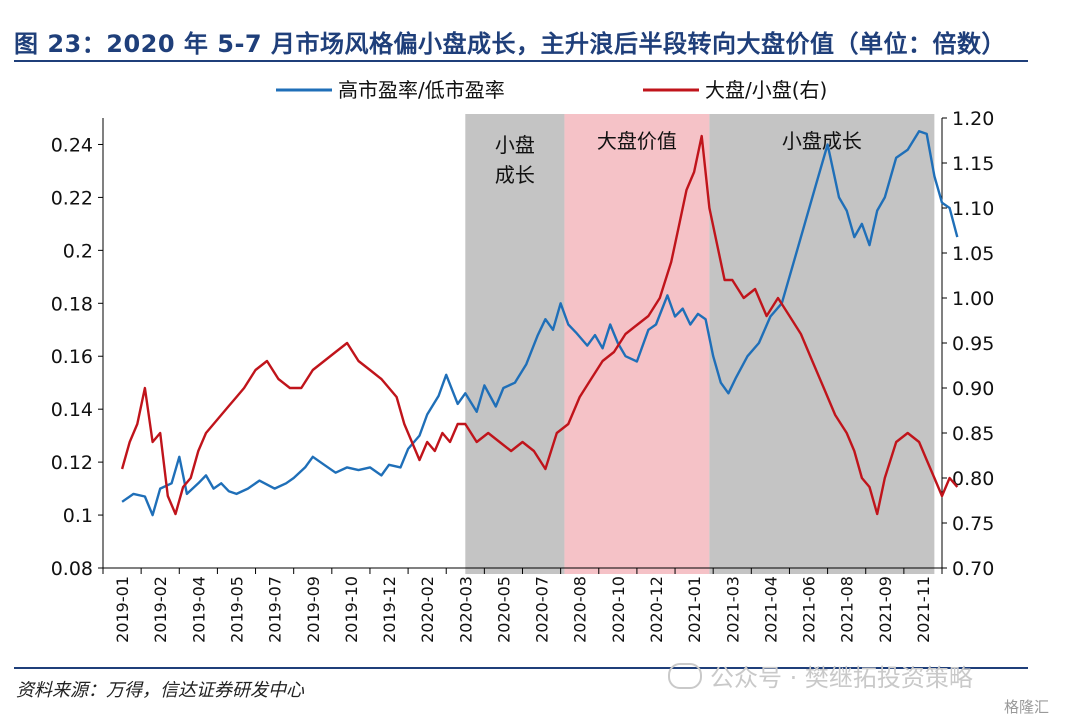 The height and width of the screenshot is (719, 1080). Describe the element at coordinates (72, 410) in the screenshot. I see `y-left-tick-label: 0.14` at that location.